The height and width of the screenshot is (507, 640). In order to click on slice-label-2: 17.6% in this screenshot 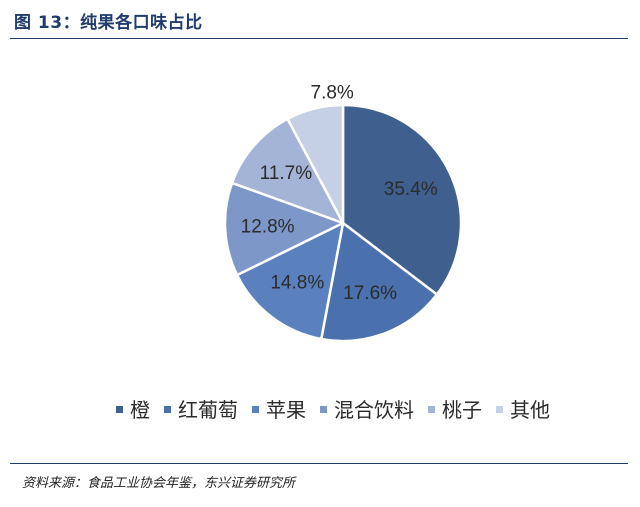, I will do `click(370, 293)`.